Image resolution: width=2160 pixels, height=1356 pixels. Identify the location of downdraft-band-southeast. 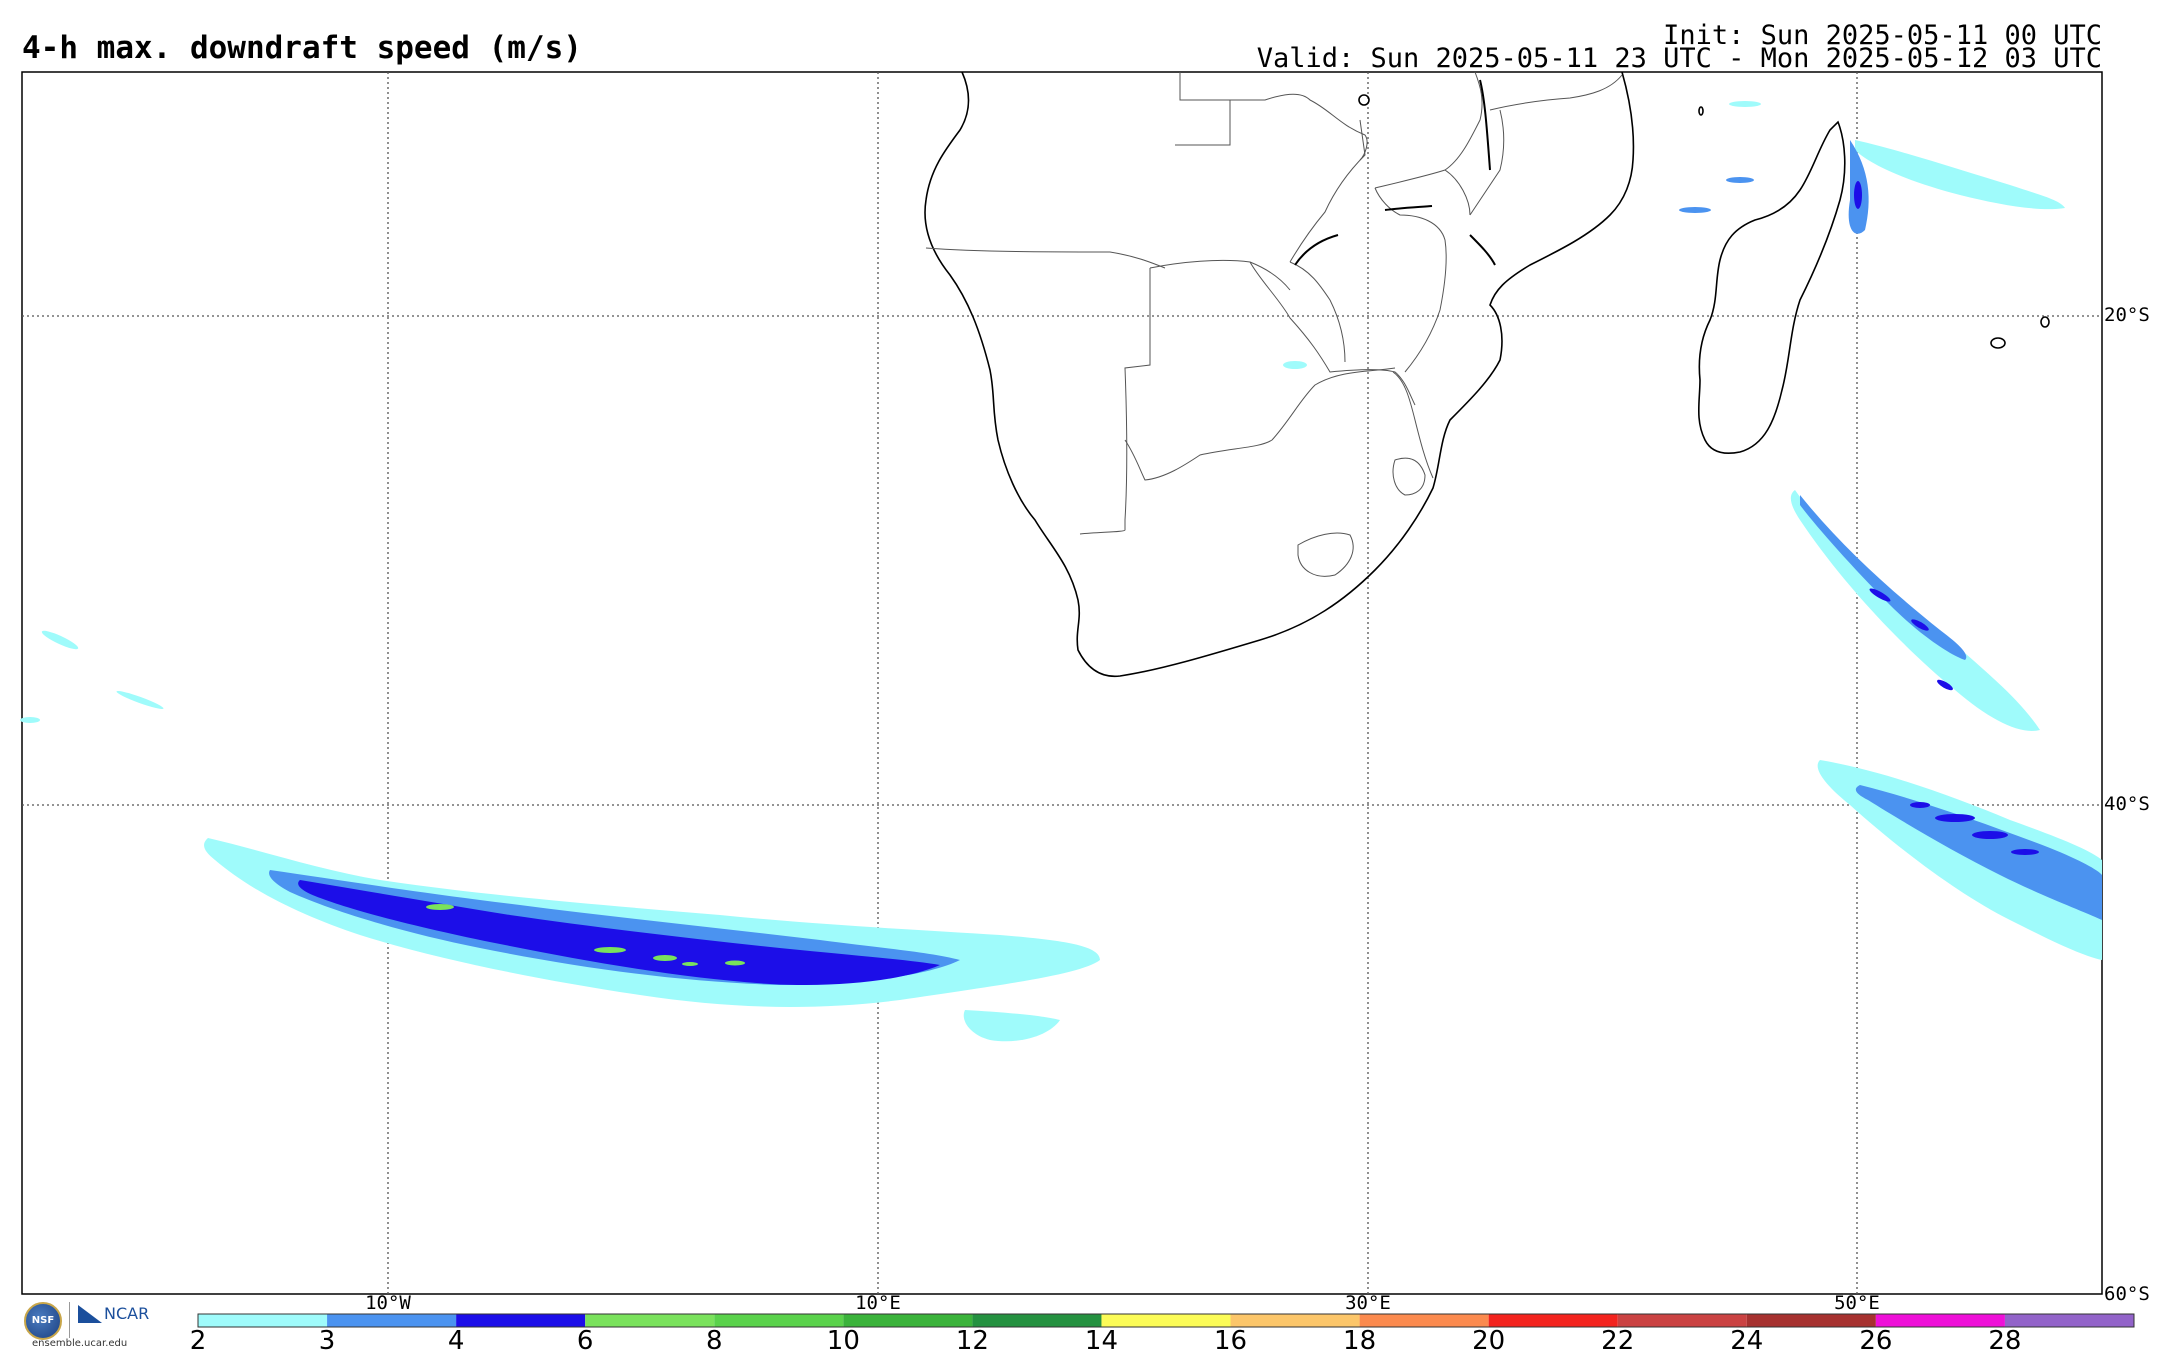
(1959, 860).